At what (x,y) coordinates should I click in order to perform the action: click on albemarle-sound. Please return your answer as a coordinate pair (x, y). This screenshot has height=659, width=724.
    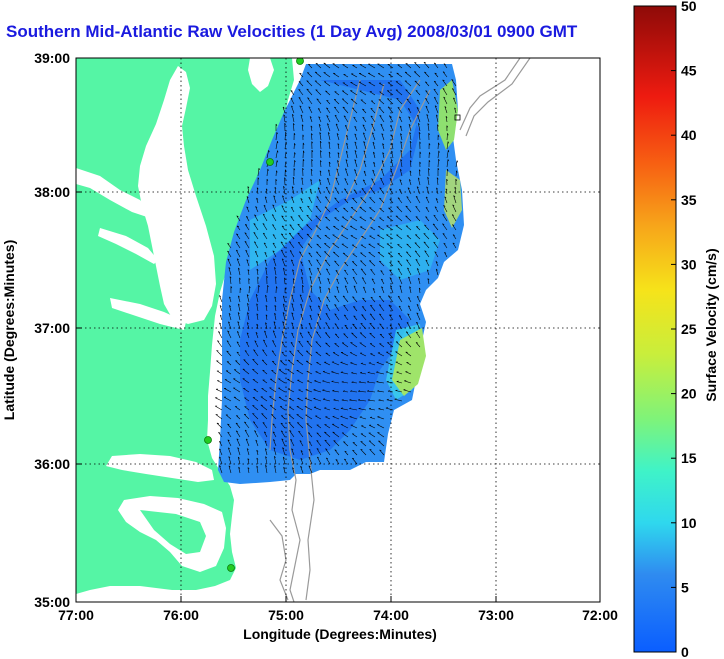
    Looking at the image, I should click on (160, 468).